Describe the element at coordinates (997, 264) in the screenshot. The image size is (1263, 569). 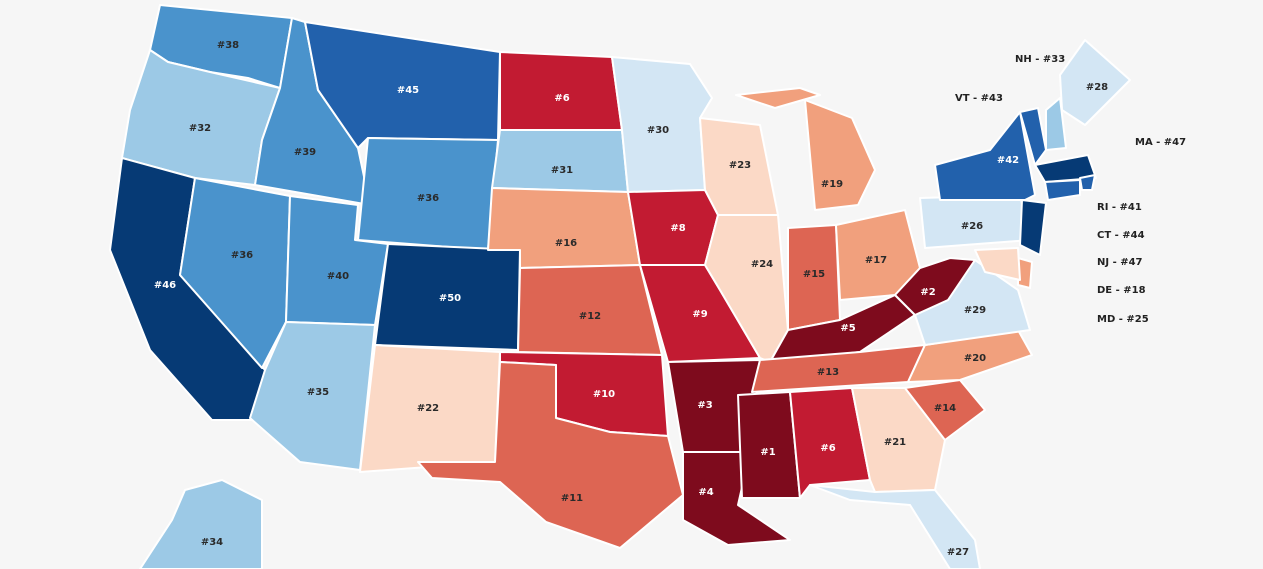
I see `state-md` at that location.